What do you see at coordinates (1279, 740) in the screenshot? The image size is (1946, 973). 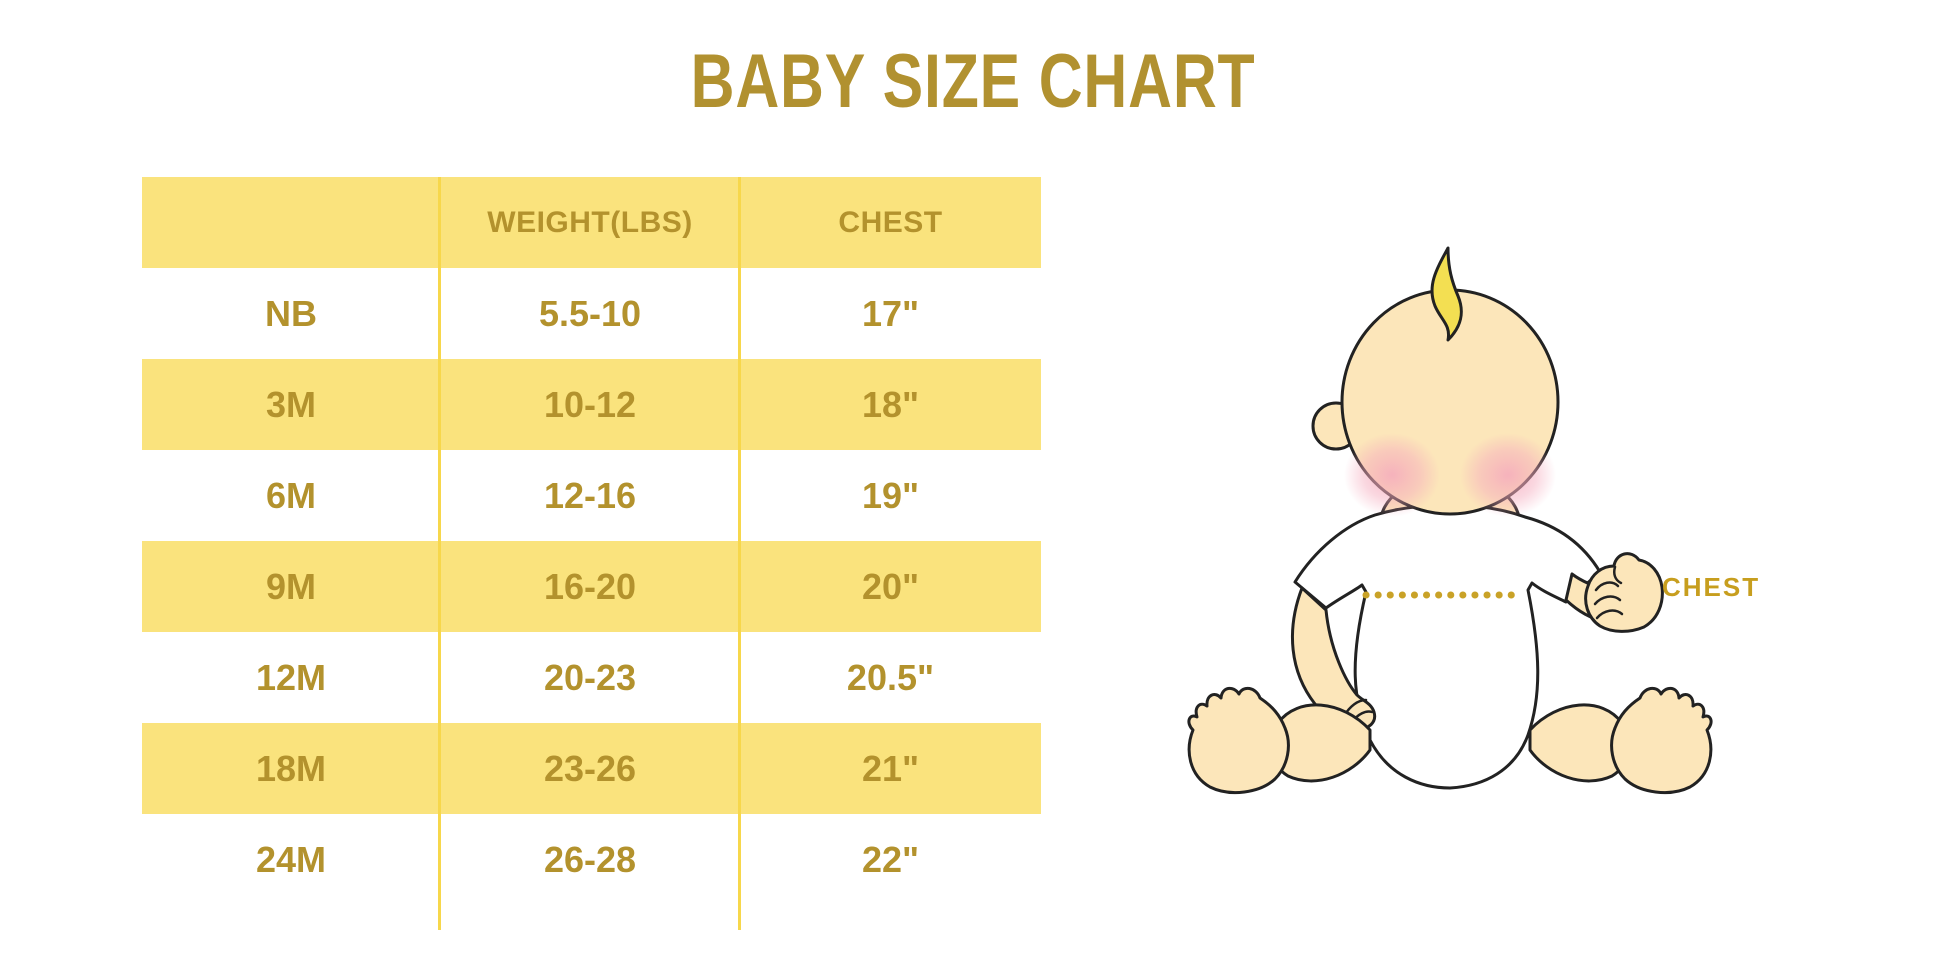 I see `baby-left-leg` at bounding box center [1279, 740].